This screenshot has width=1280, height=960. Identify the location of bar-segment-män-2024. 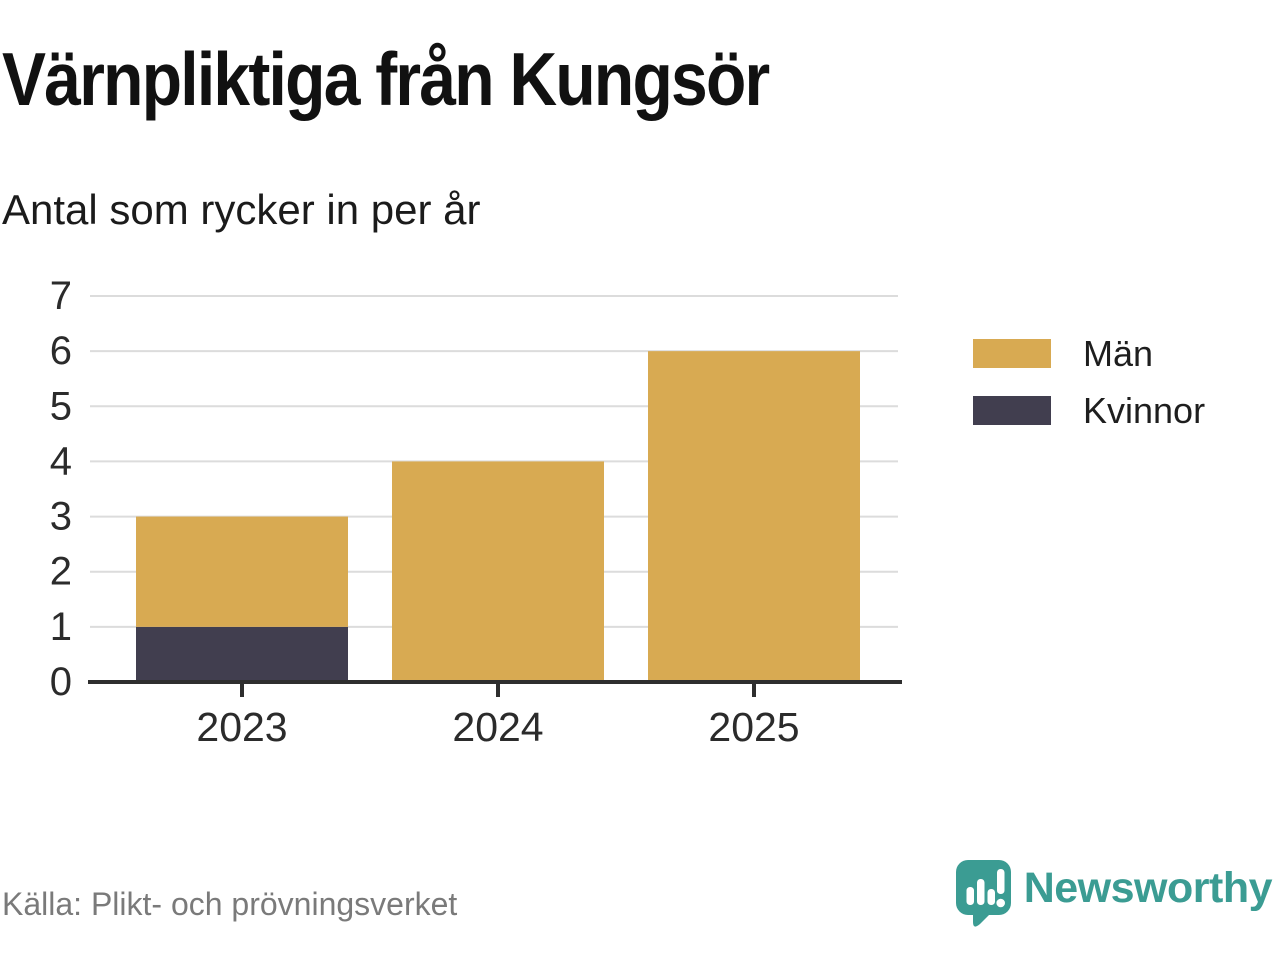
(498, 571).